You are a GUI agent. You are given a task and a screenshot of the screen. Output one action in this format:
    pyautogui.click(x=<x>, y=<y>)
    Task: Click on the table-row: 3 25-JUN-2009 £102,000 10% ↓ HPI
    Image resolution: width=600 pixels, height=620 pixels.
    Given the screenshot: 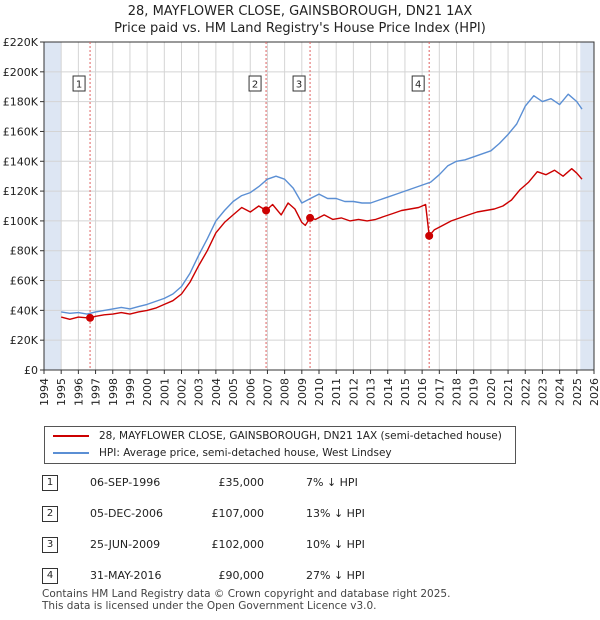 What is the action you would take?
    pyautogui.click(x=242, y=546)
    